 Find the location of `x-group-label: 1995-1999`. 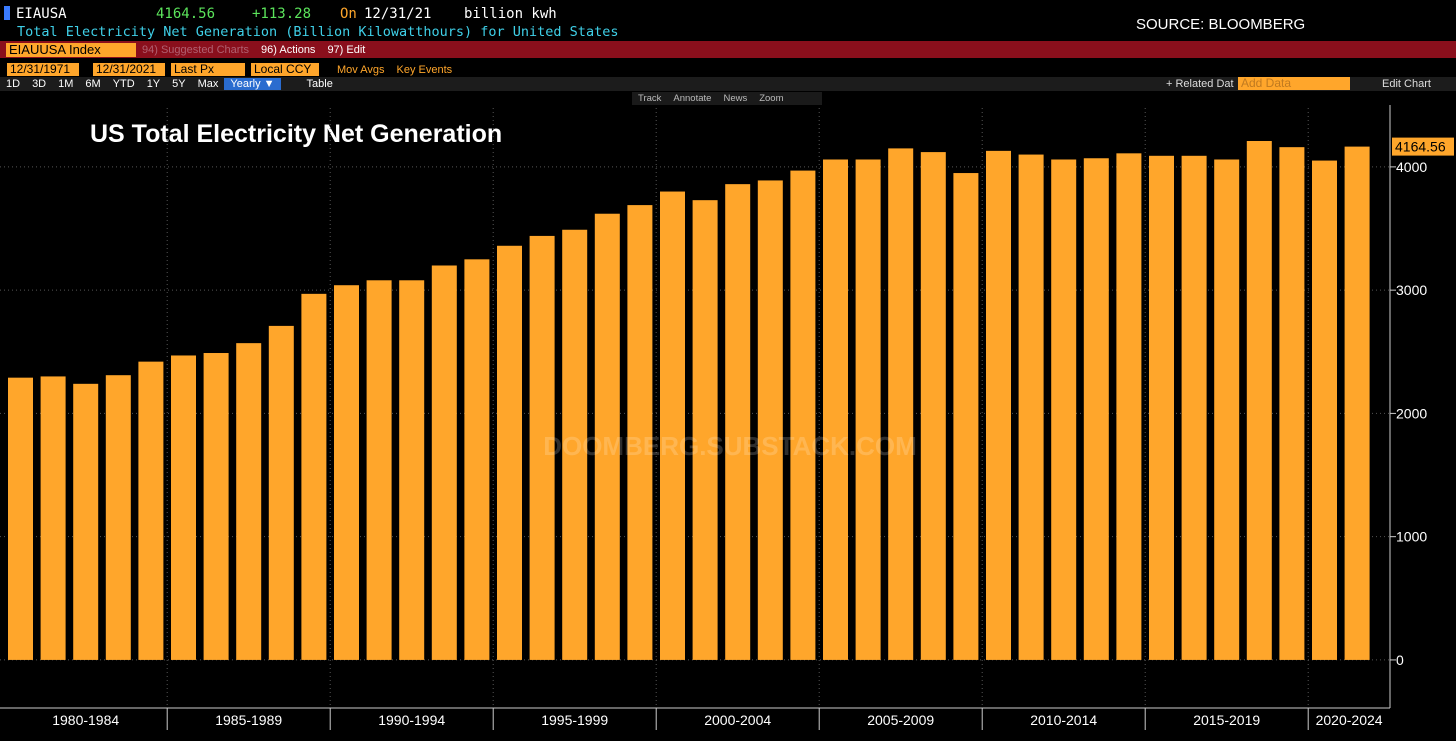

x-group-label: 1995-1999 is located at coordinates (574, 720).